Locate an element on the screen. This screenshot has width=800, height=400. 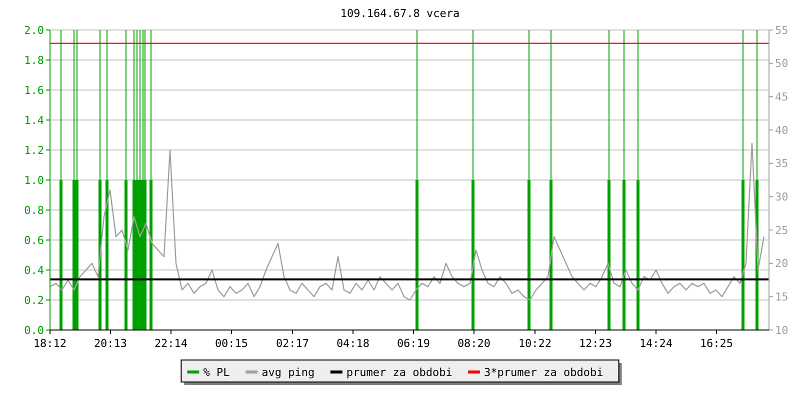
chart-title: 109.164.67.8 vcera is located at coordinates (400, 13).